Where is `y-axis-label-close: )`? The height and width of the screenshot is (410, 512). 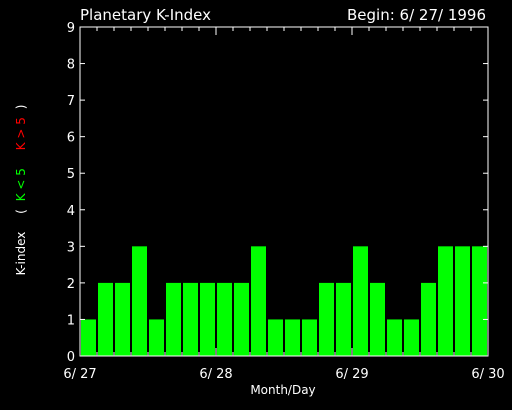
y-axis-label-close: ) is located at coordinates (21, 107).